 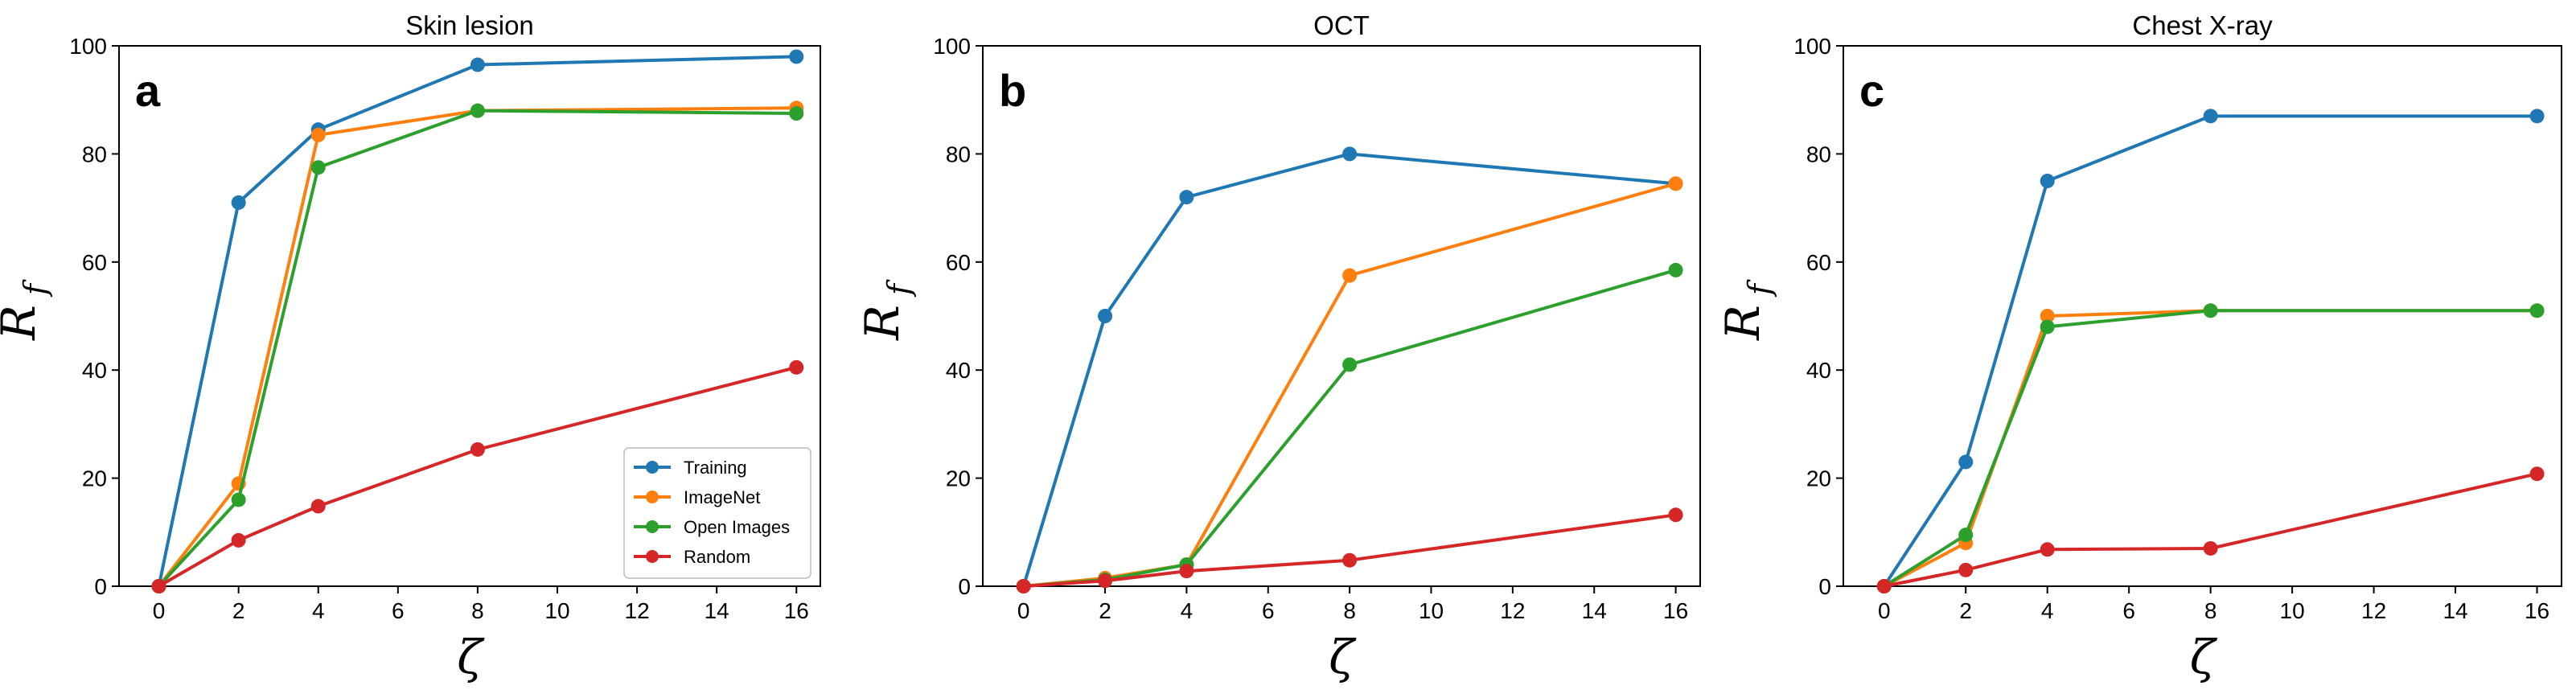 I want to click on panel-title: Chest X-ray, so click(x=2202, y=25).